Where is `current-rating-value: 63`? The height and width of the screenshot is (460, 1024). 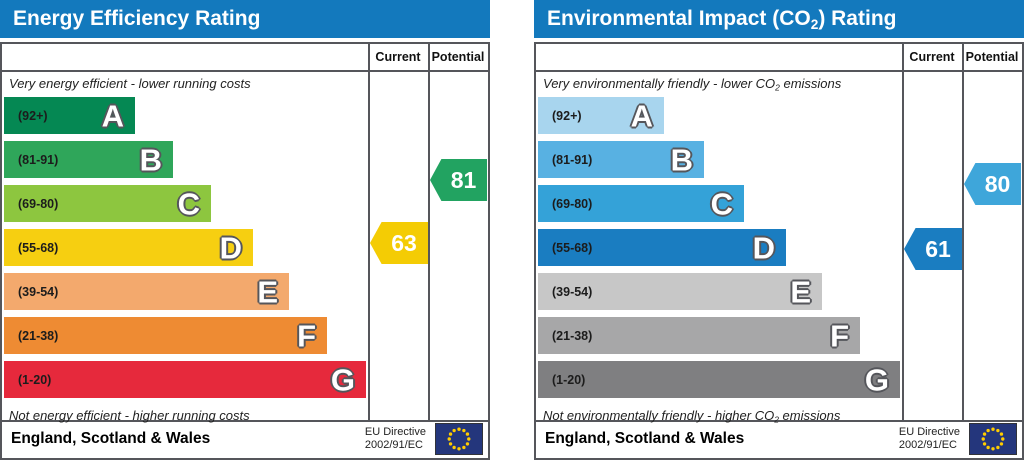 current-rating-value: 63 is located at coordinates (404, 242).